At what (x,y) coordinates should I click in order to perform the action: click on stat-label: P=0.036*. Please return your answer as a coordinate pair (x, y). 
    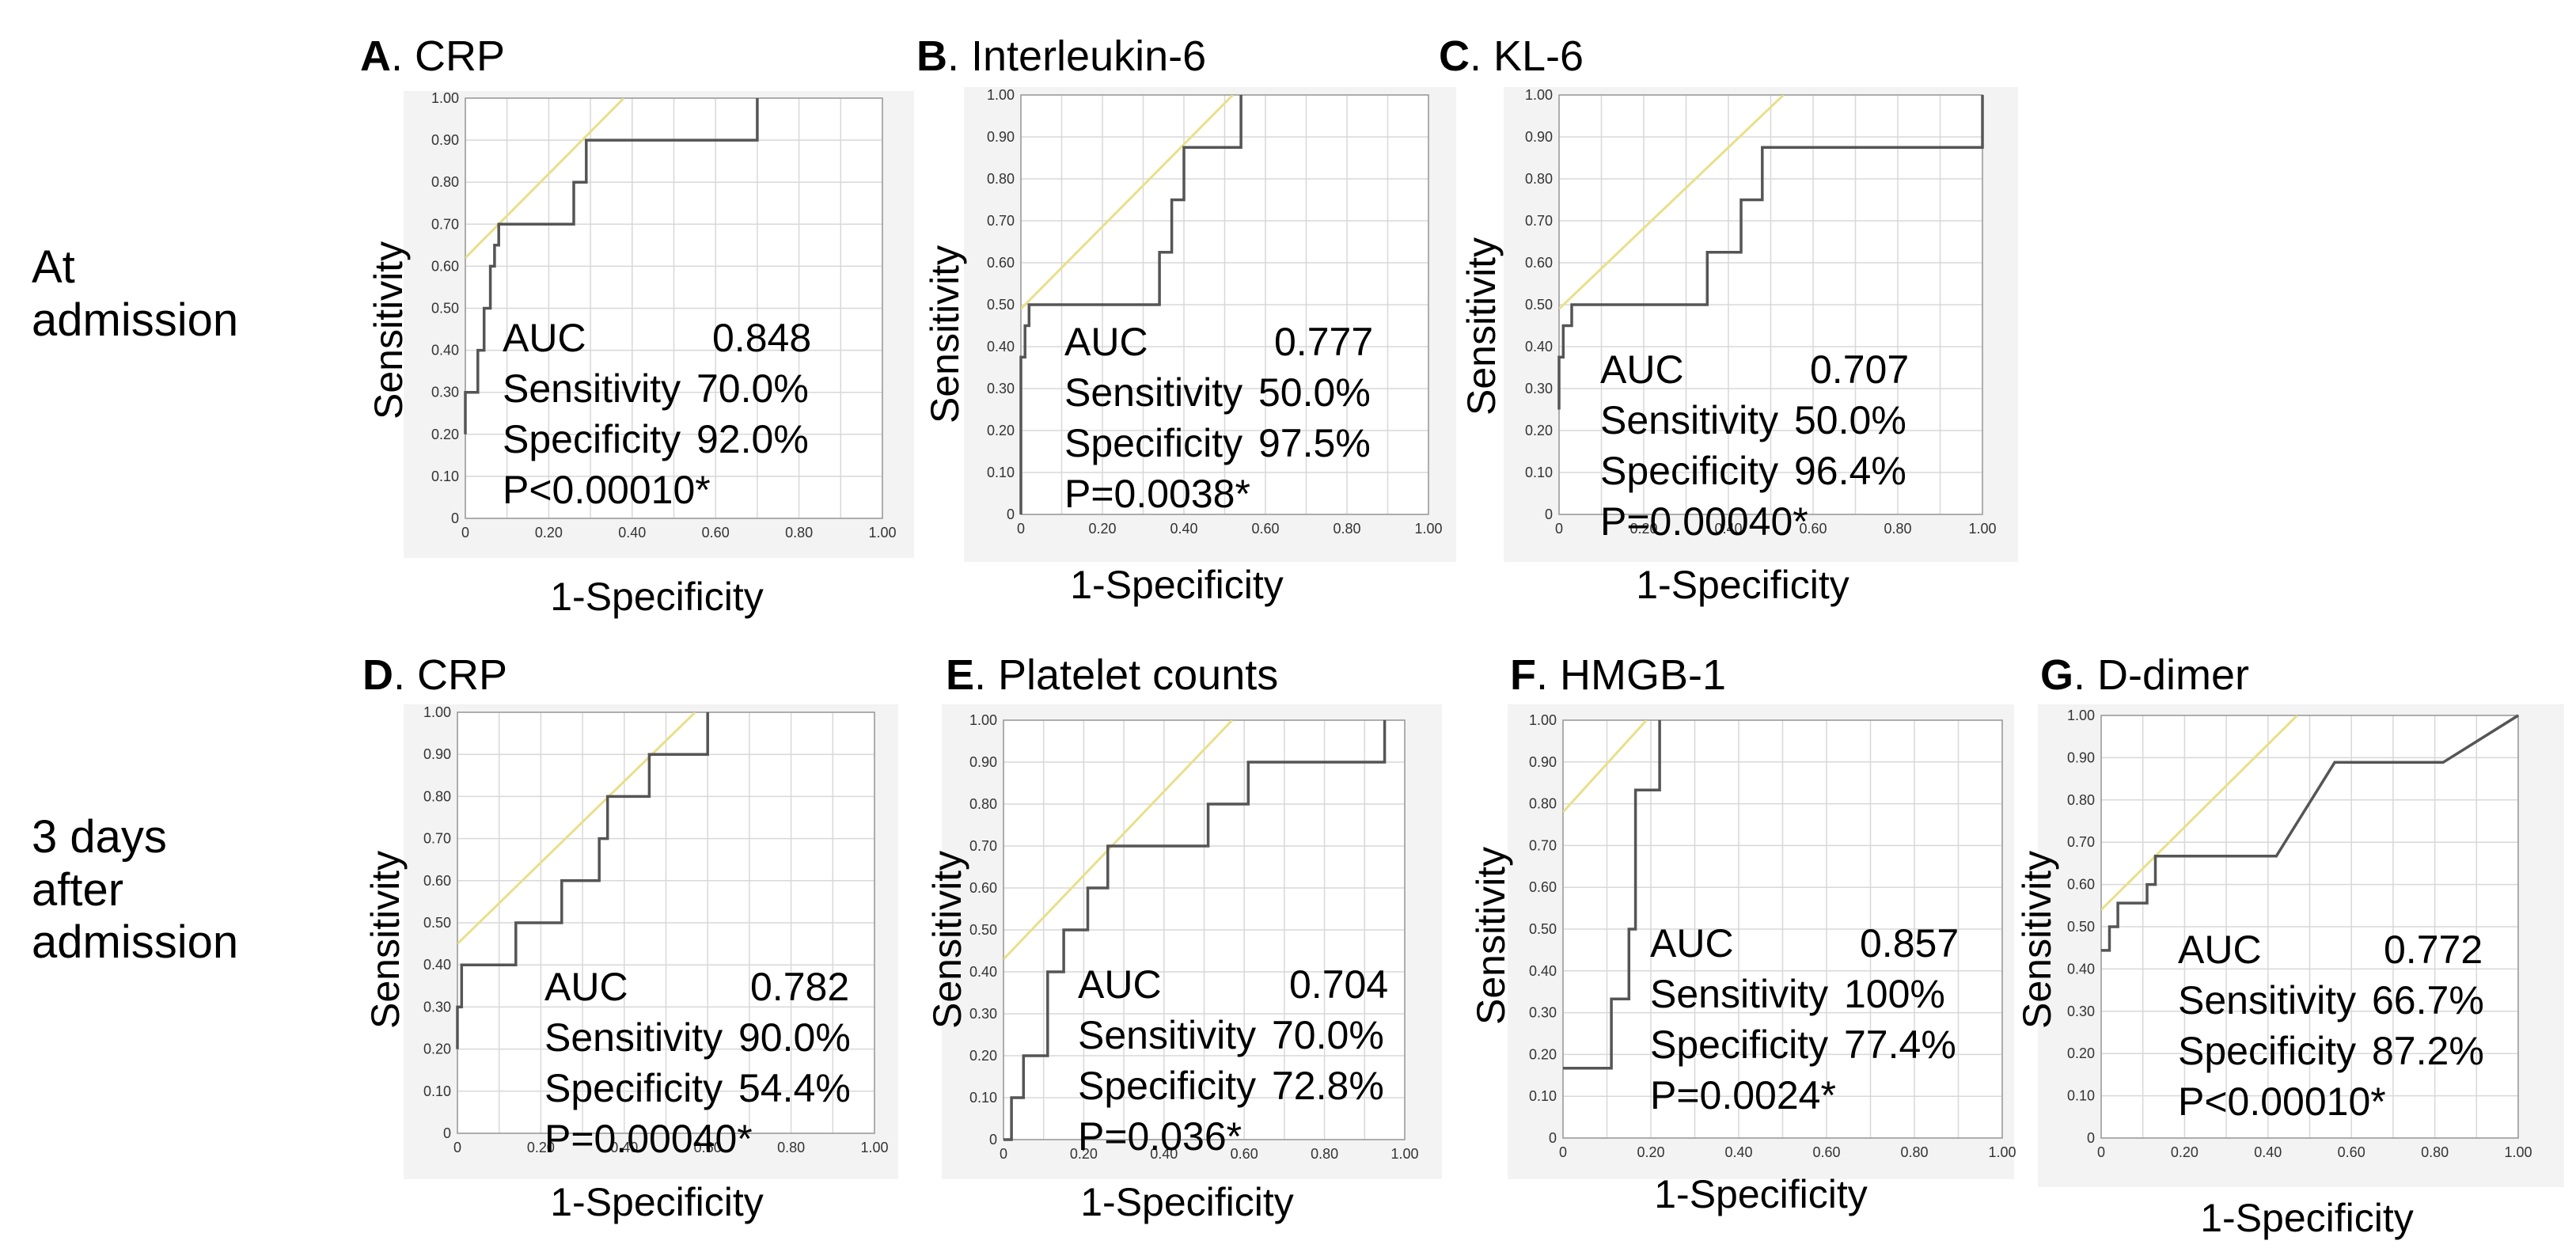
    Looking at the image, I should click on (1160, 1137).